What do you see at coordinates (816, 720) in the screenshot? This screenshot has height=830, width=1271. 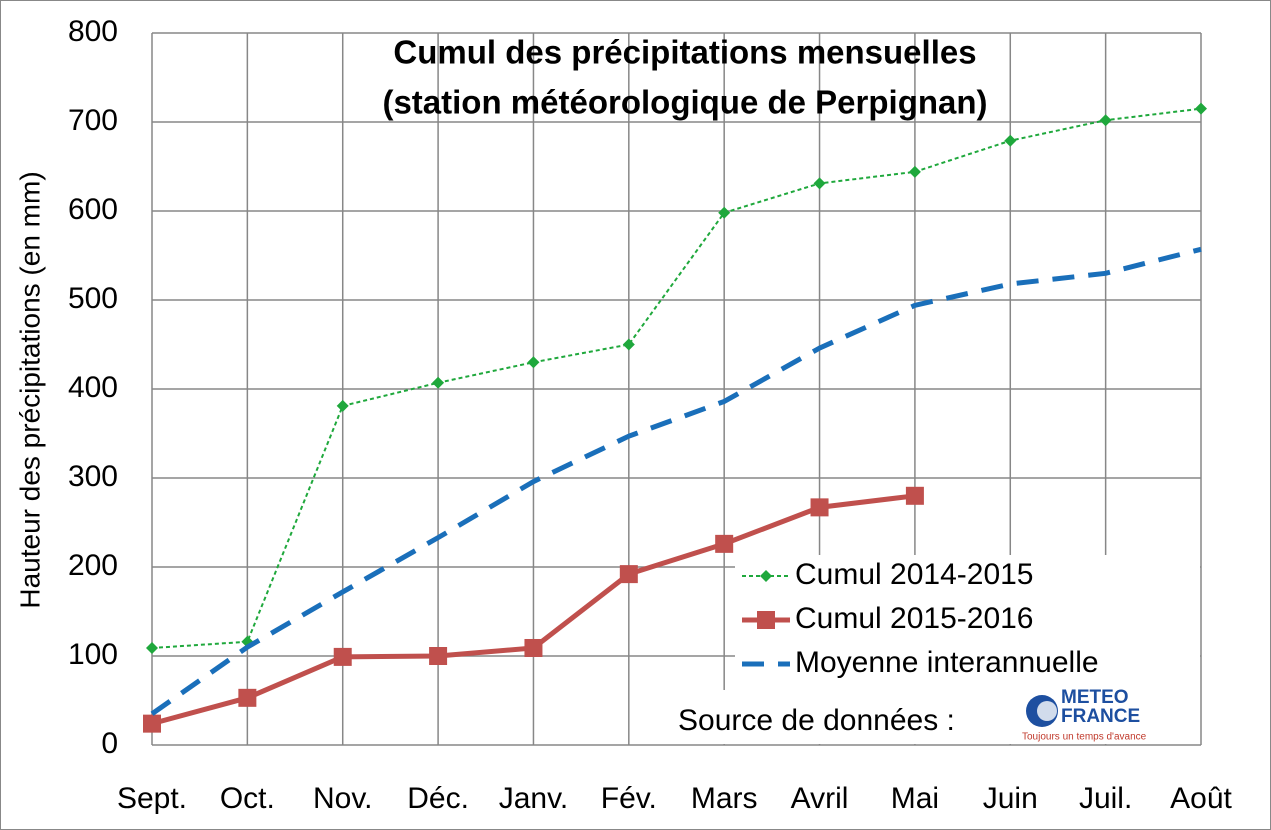 I see `source-text: Source de données :` at bounding box center [816, 720].